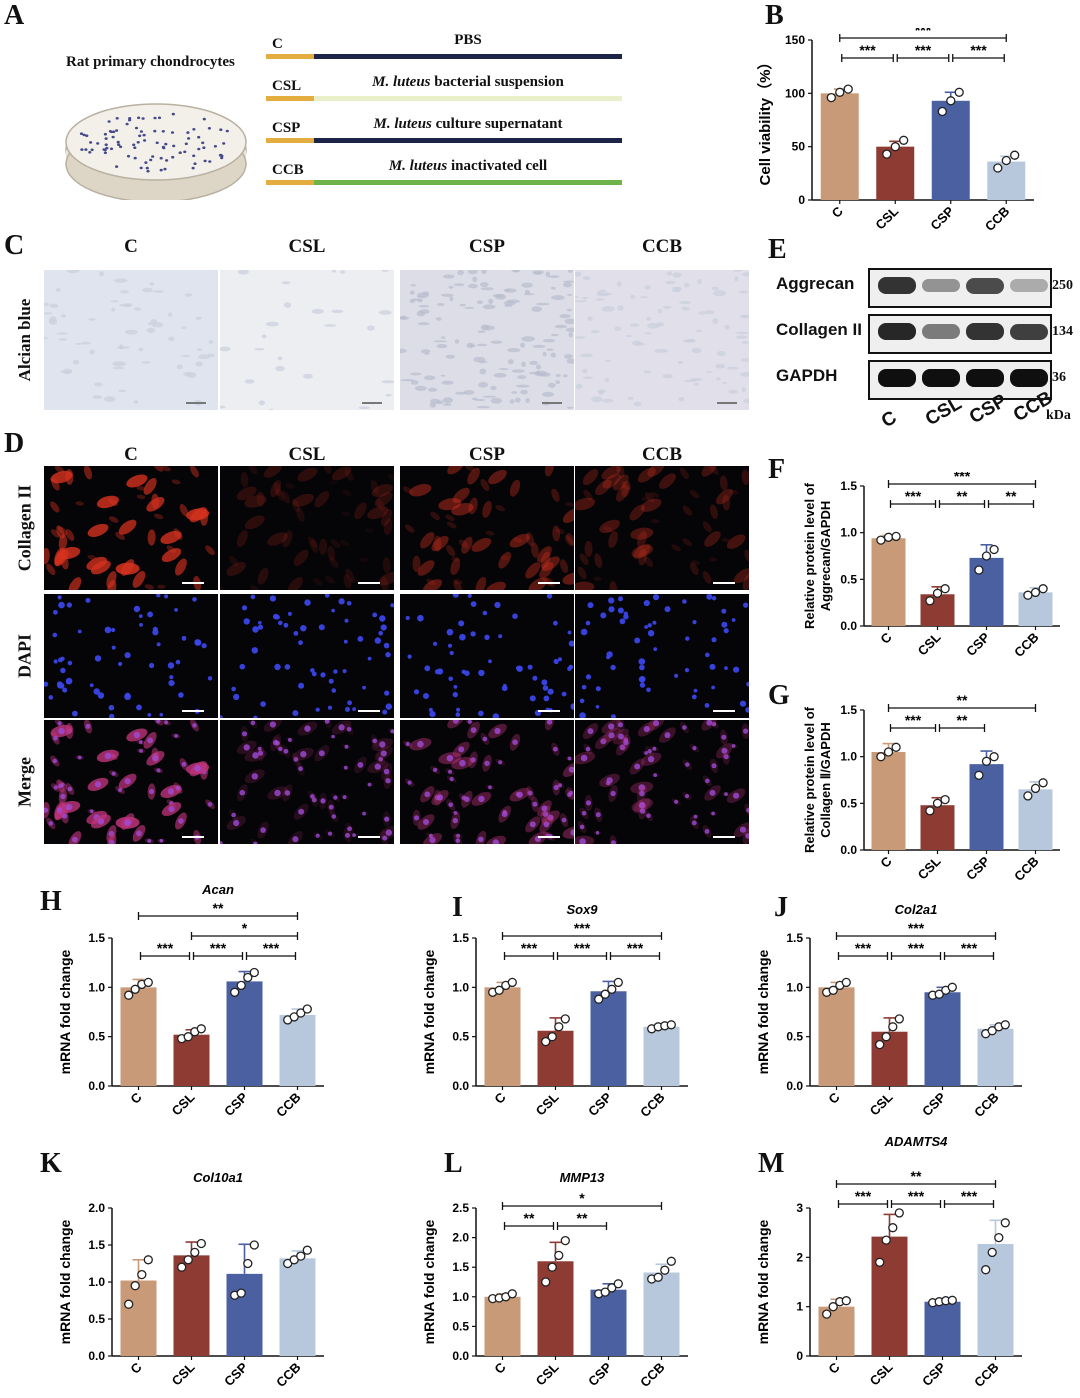  What do you see at coordinates (662, 656) in the screenshot?
I see `fluorescence-image` at bounding box center [662, 656].